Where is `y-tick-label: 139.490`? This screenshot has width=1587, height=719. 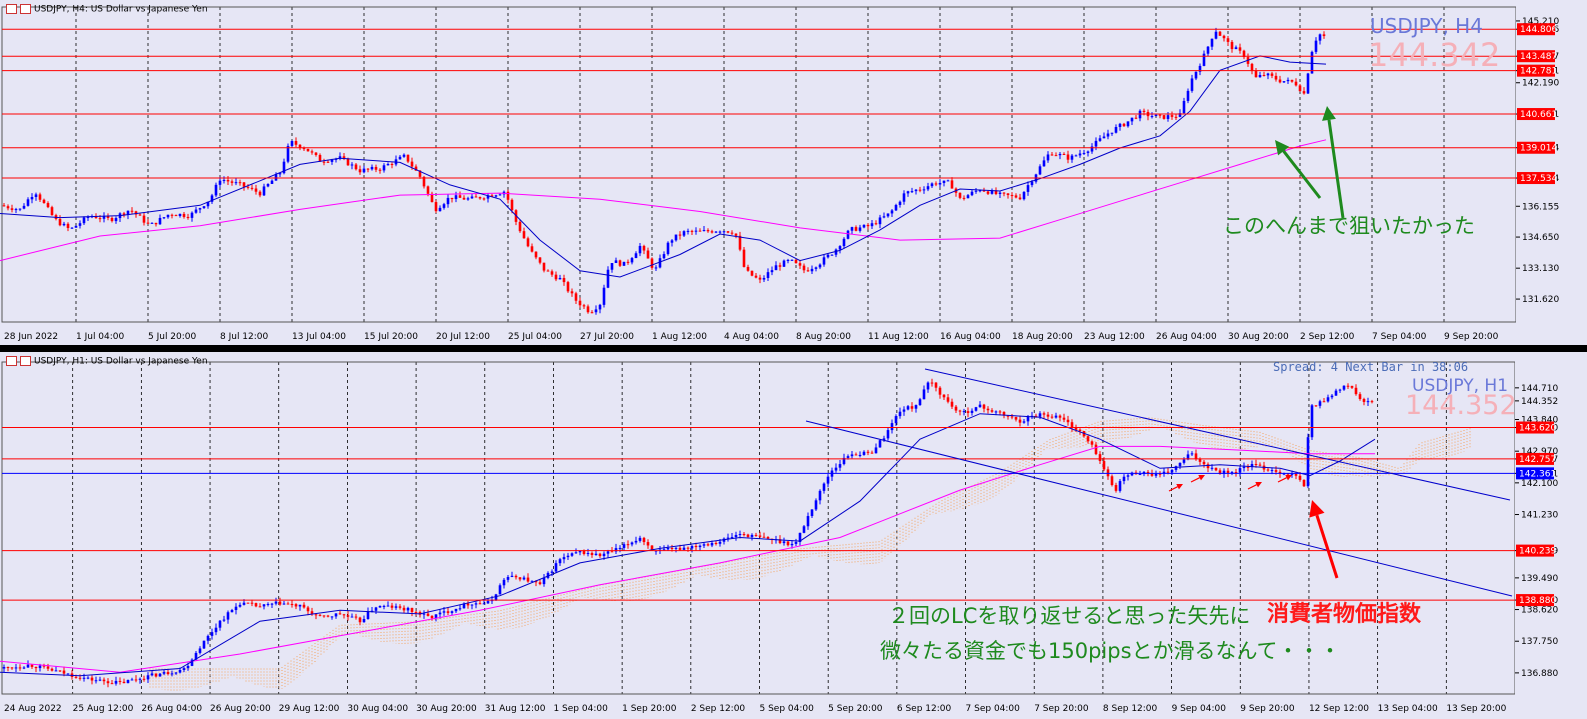 y-tick-label: 139.490 is located at coordinates (1539, 579).